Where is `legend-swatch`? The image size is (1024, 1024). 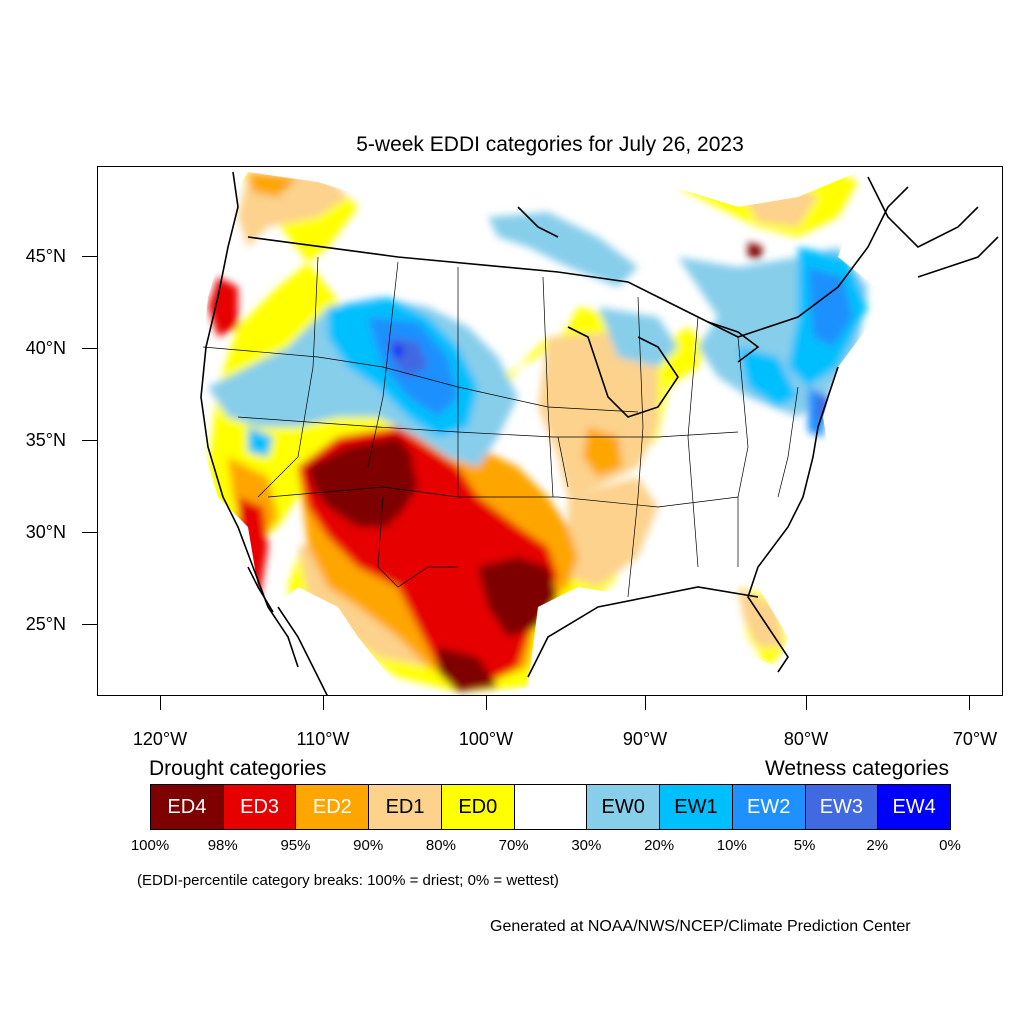 legend-swatch is located at coordinates (550, 807).